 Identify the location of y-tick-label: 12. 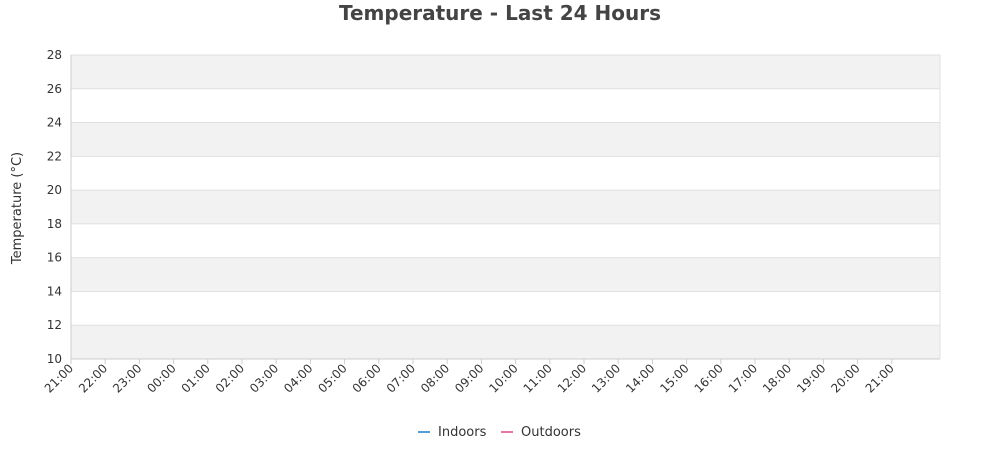
(54, 325).